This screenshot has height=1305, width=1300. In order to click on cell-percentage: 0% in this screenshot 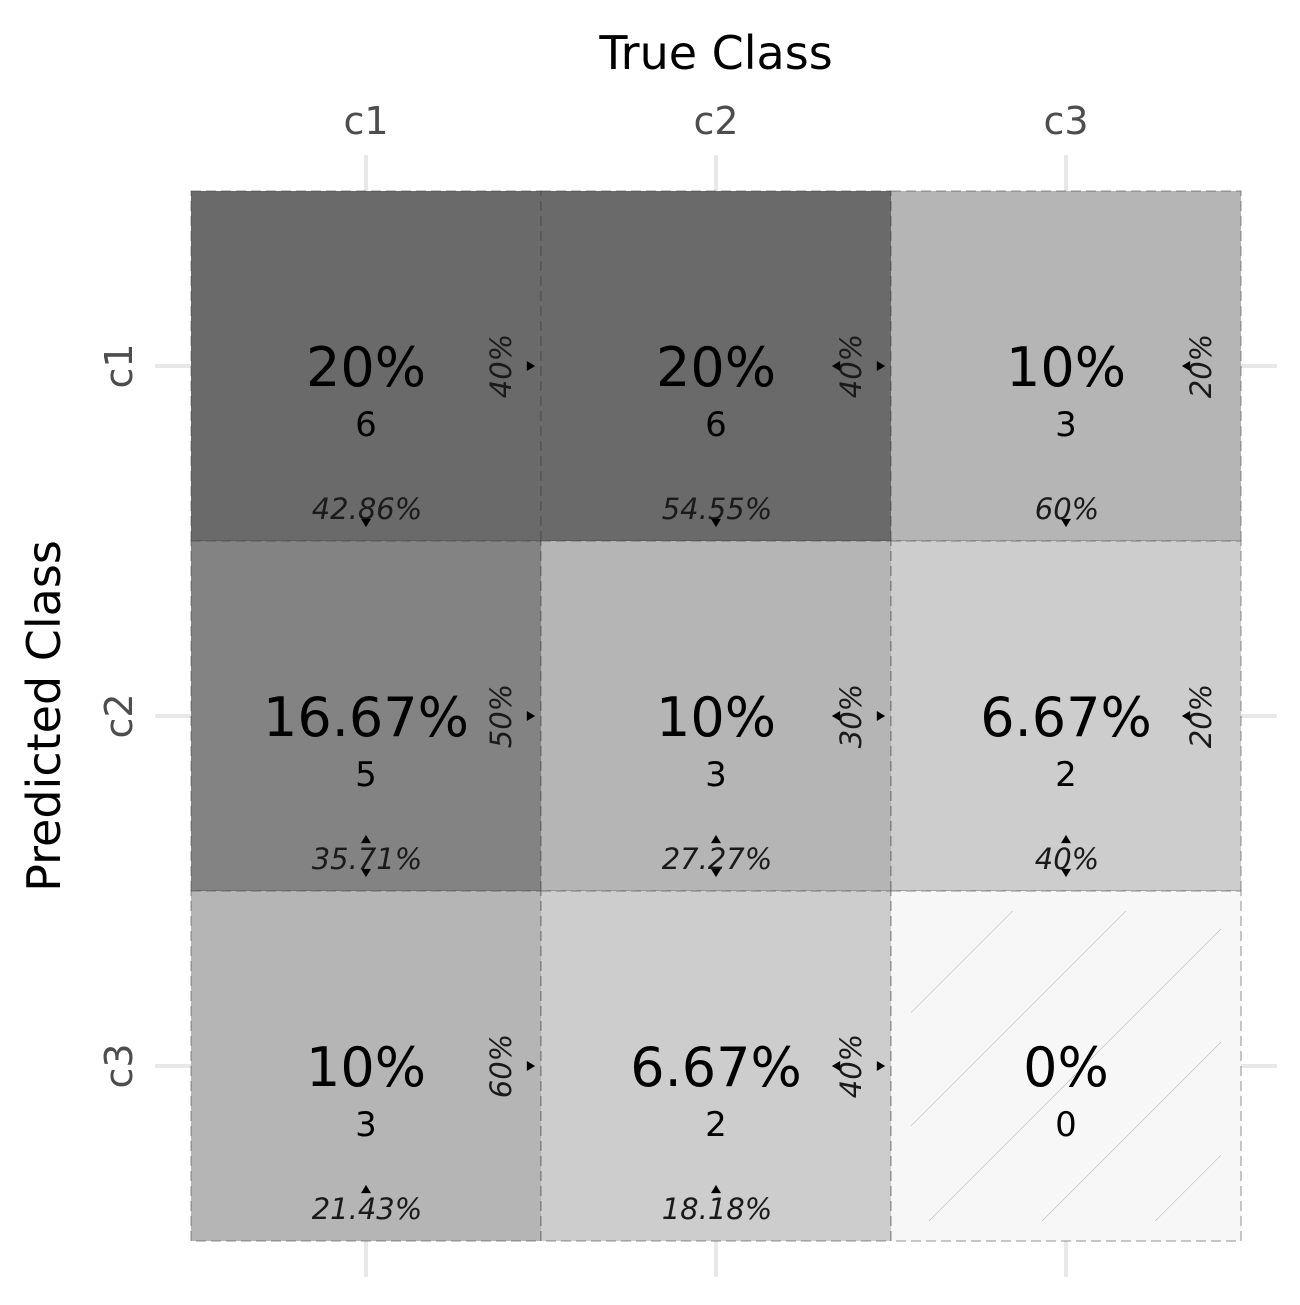, I will do `click(1066, 1067)`.